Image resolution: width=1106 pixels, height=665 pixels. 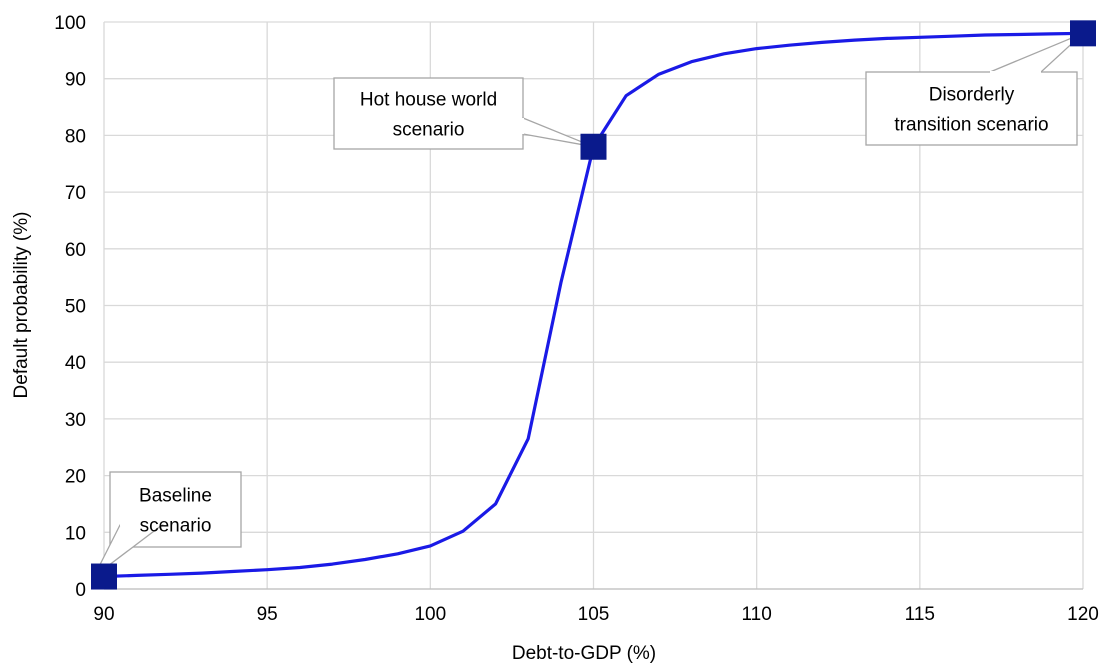 I want to click on y-tick-label: 70, so click(x=75, y=193).